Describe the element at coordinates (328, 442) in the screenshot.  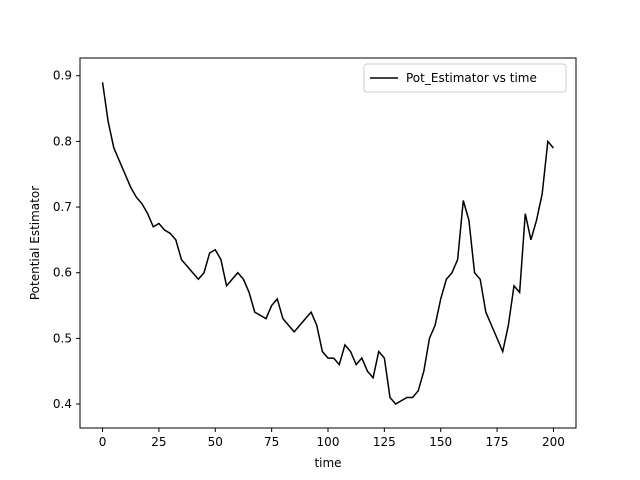
I see `x-tick-label: 100` at that location.